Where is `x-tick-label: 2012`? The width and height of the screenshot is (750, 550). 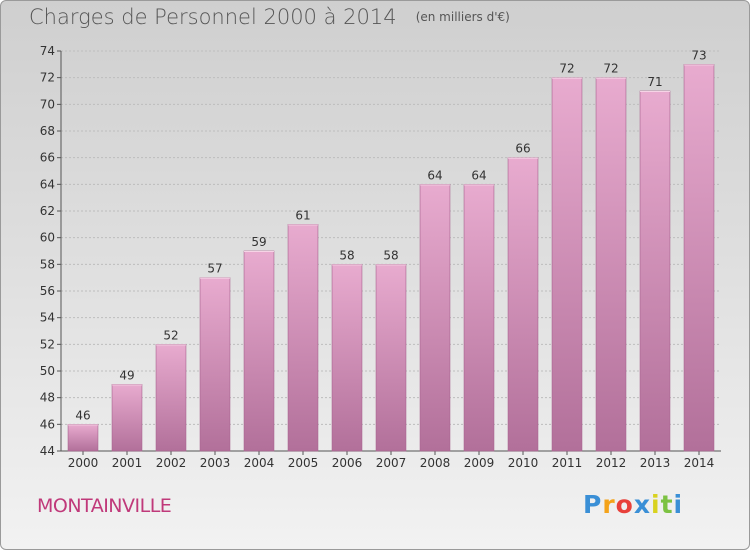 x-tick-label: 2012 is located at coordinates (611, 463).